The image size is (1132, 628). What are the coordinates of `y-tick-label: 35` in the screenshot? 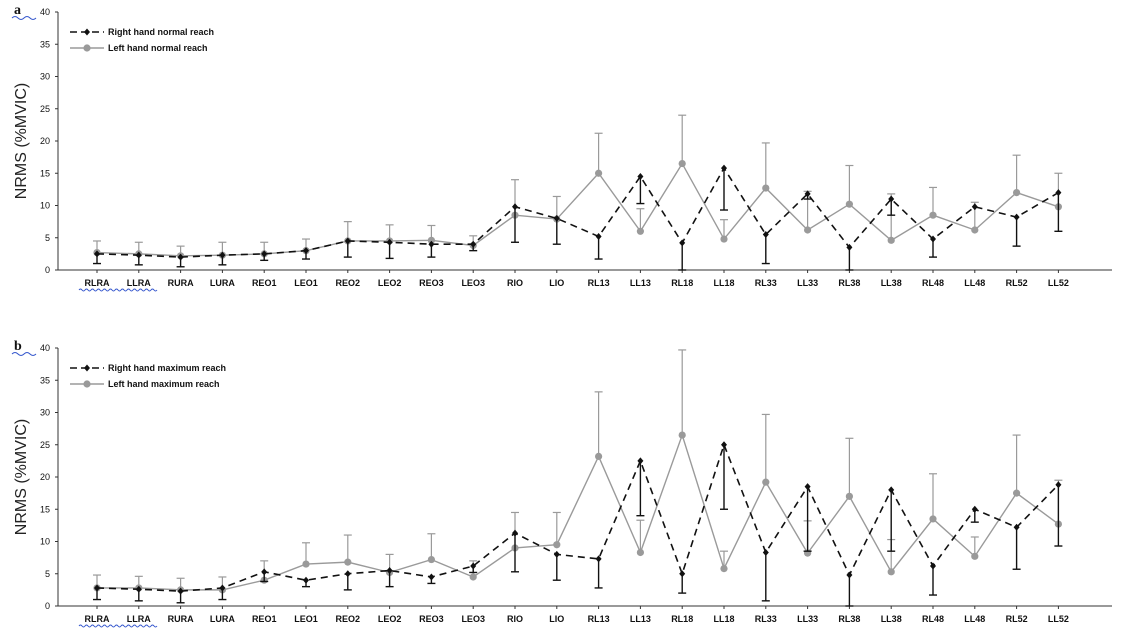 It's located at (45, 380).